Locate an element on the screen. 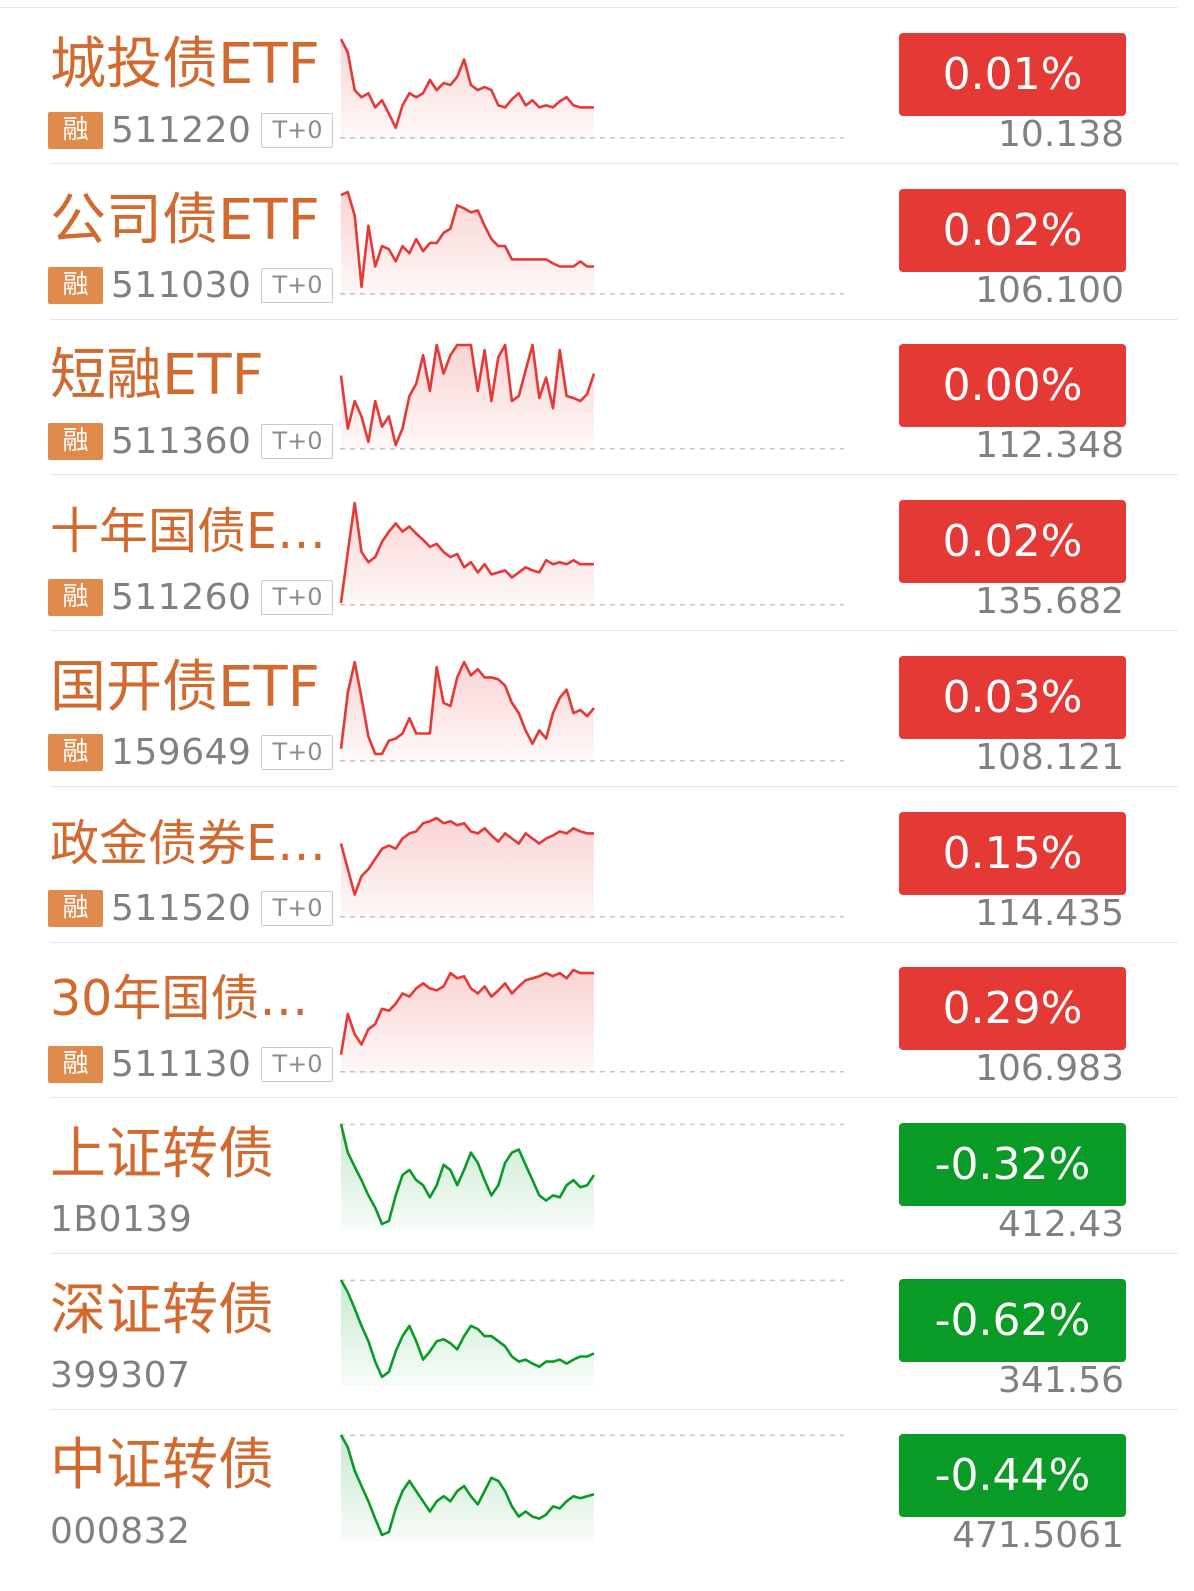 This screenshot has height=1591, width=1194. quote-row: 中证转债 000832 -0.44% 471.5061 is located at coordinates (589, 1487).